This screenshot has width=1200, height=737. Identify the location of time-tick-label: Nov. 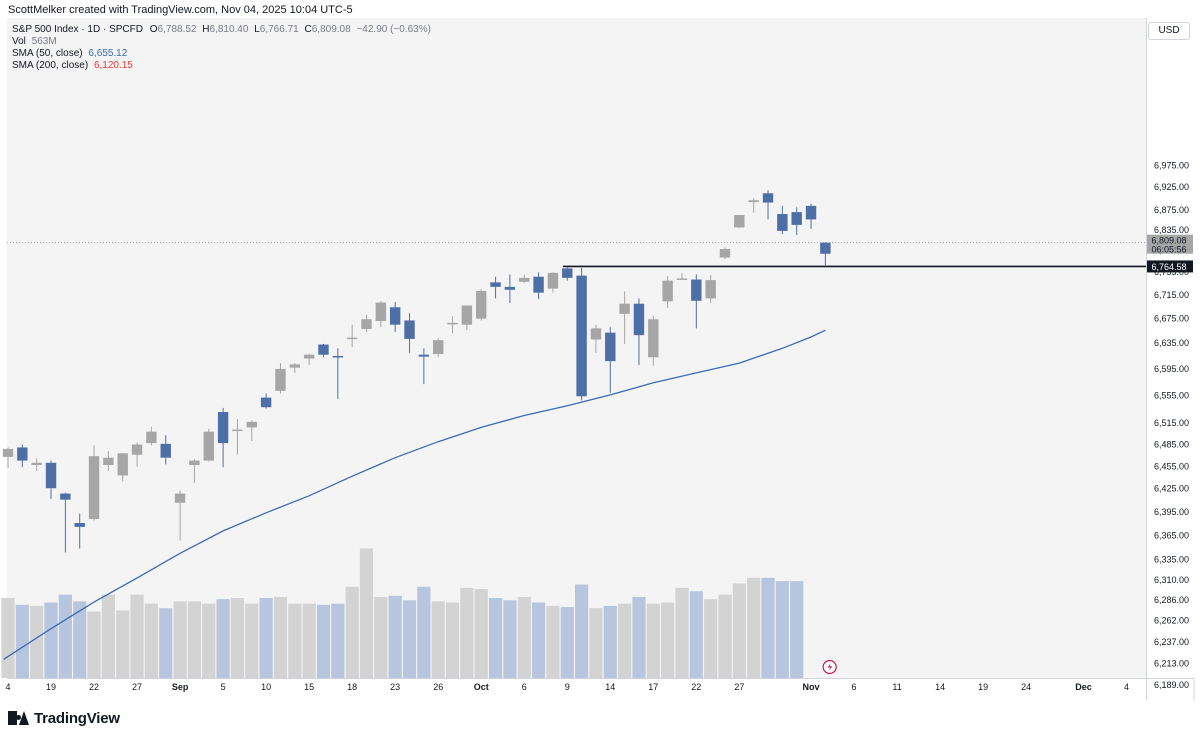
(811, 687).